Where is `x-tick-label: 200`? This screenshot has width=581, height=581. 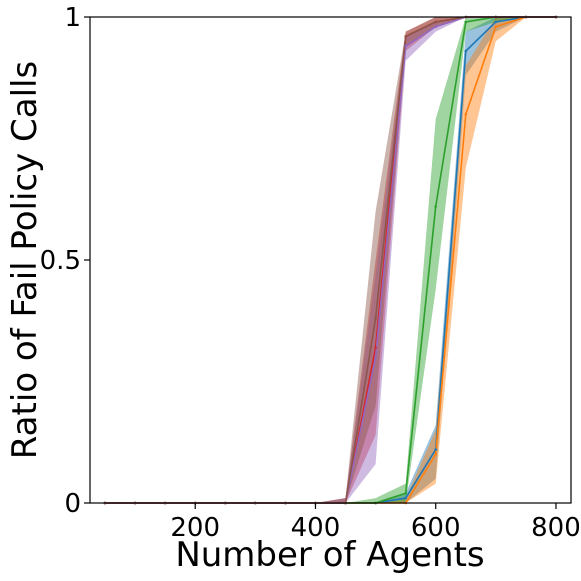
x-tick-label: 200 is located at coordinates (195, 528).